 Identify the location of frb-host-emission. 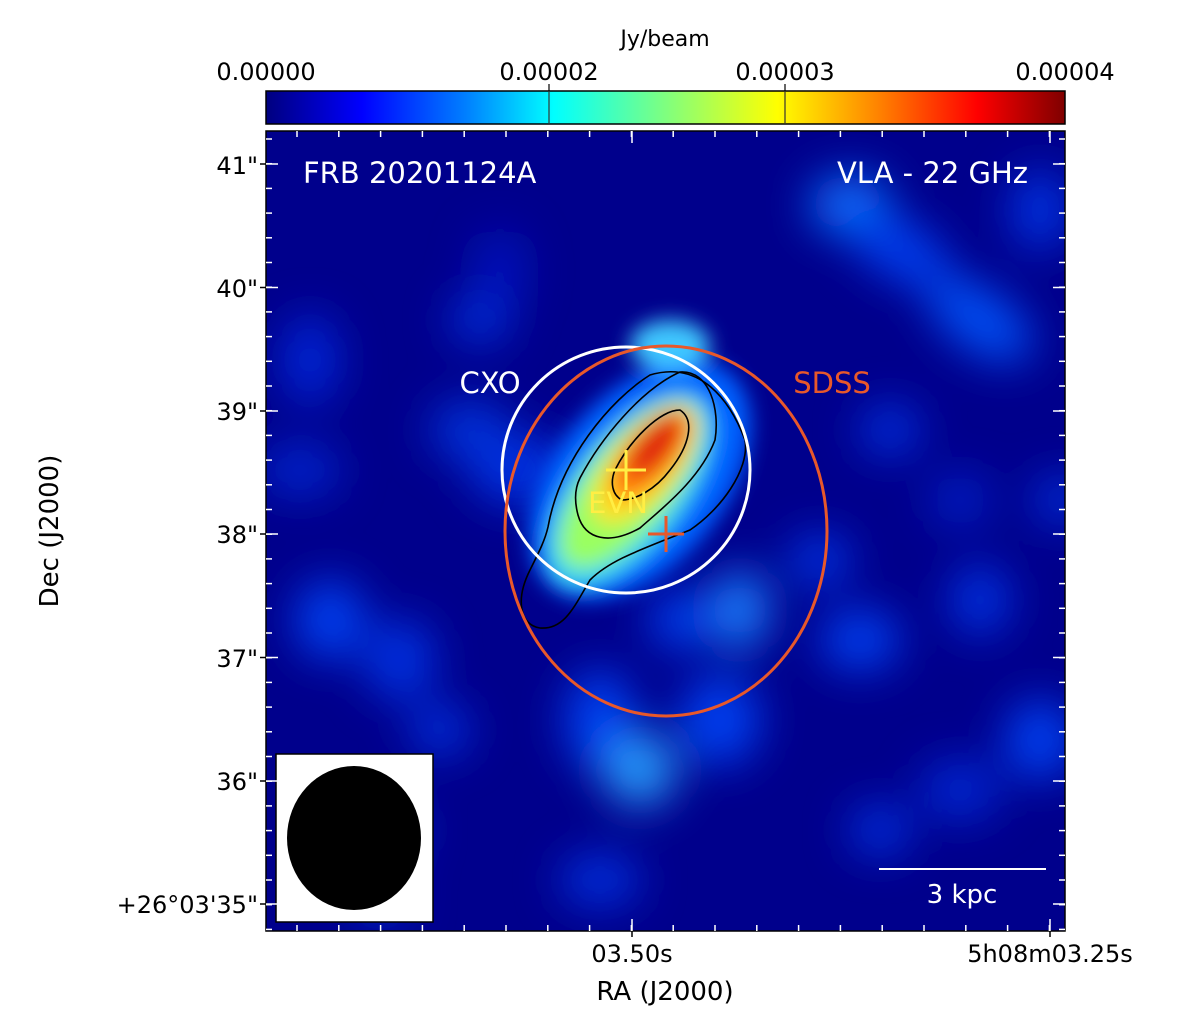
(640, 460).